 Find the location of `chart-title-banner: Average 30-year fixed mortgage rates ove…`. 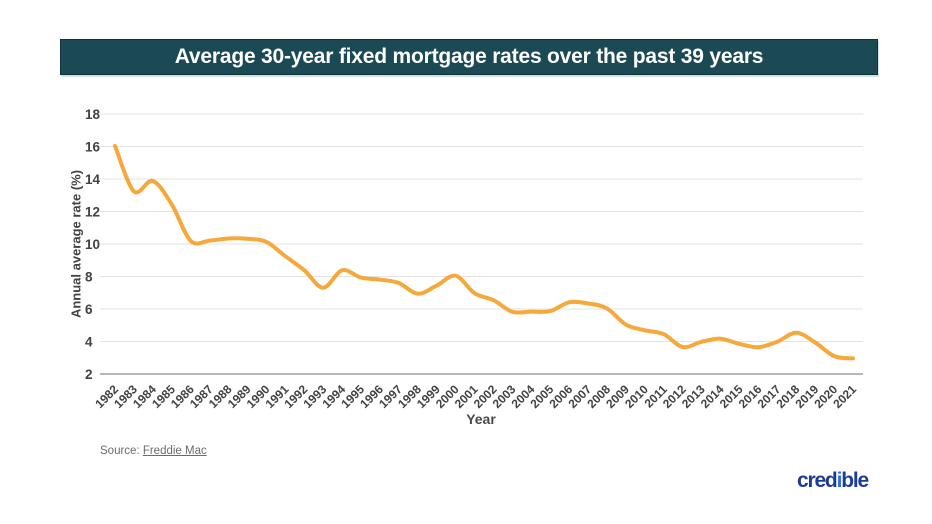

chart-title-banner: Average 30-year fixed mortgage rates ove… is located at coordinates (469, 57).